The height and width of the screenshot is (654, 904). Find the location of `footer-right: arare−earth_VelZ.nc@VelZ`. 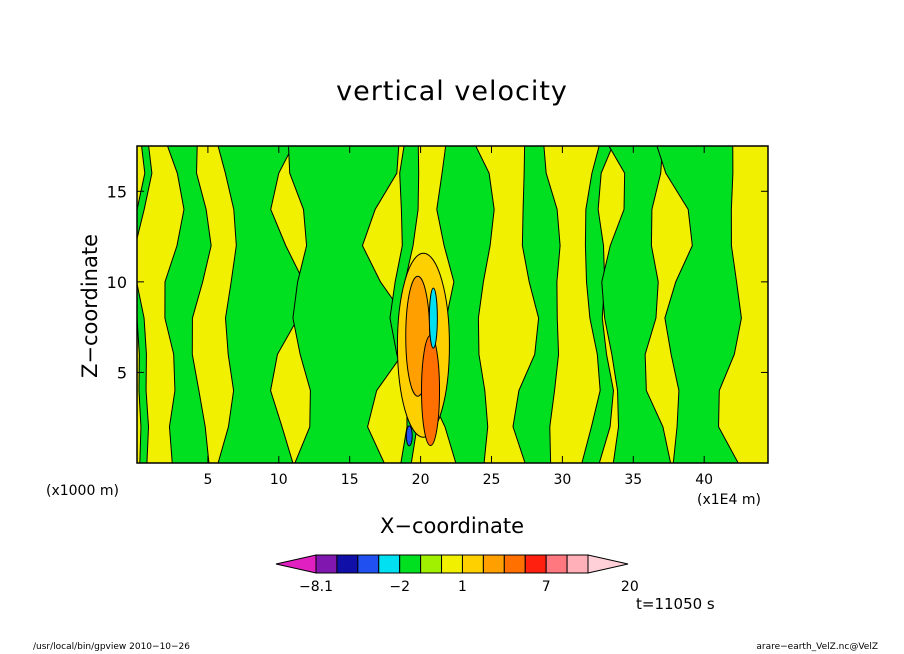

footer-right: arare−earth_VelZ.nc@VelZ is located at coordinates (817, 647).